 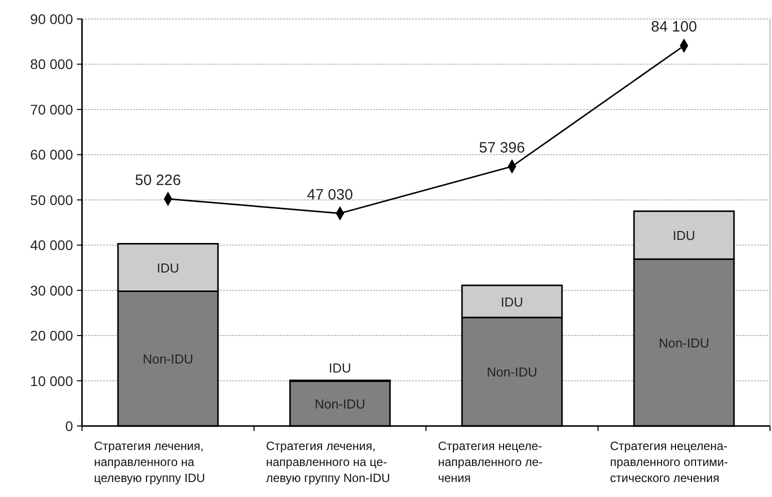 I want to click on y-tick-label: 50 000, so click(x=52, y=200).